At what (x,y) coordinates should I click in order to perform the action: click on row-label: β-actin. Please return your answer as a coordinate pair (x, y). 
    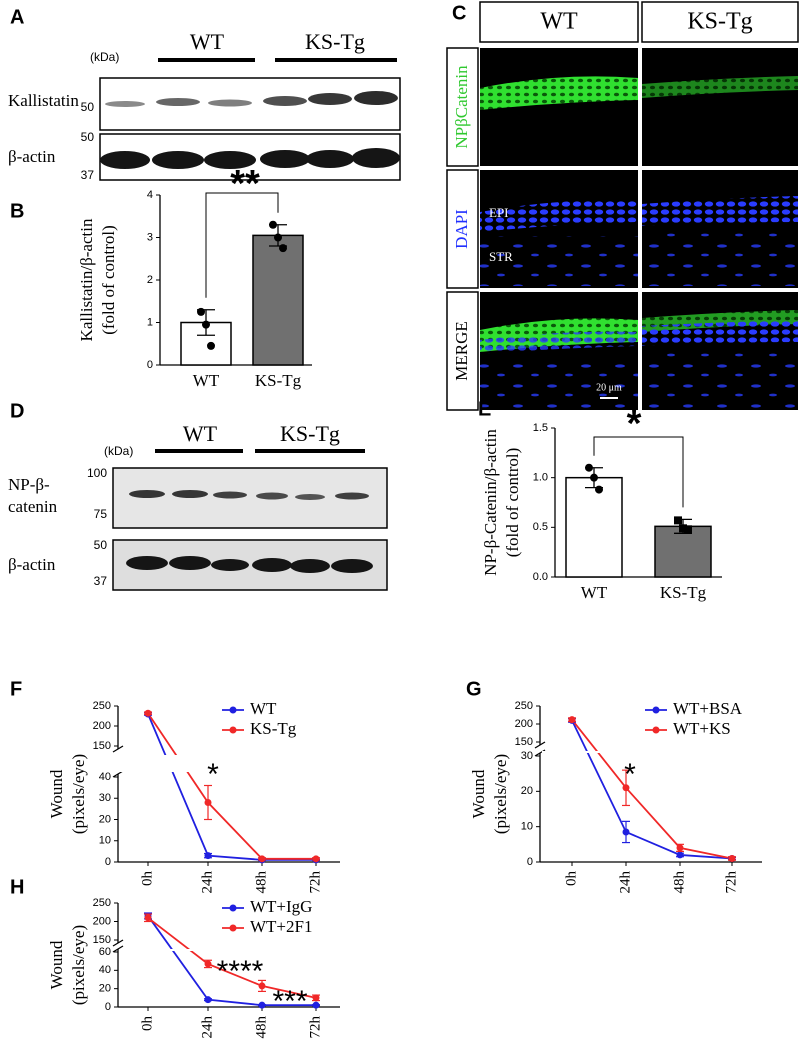
    Looking at the image, I should click on (32, 156).